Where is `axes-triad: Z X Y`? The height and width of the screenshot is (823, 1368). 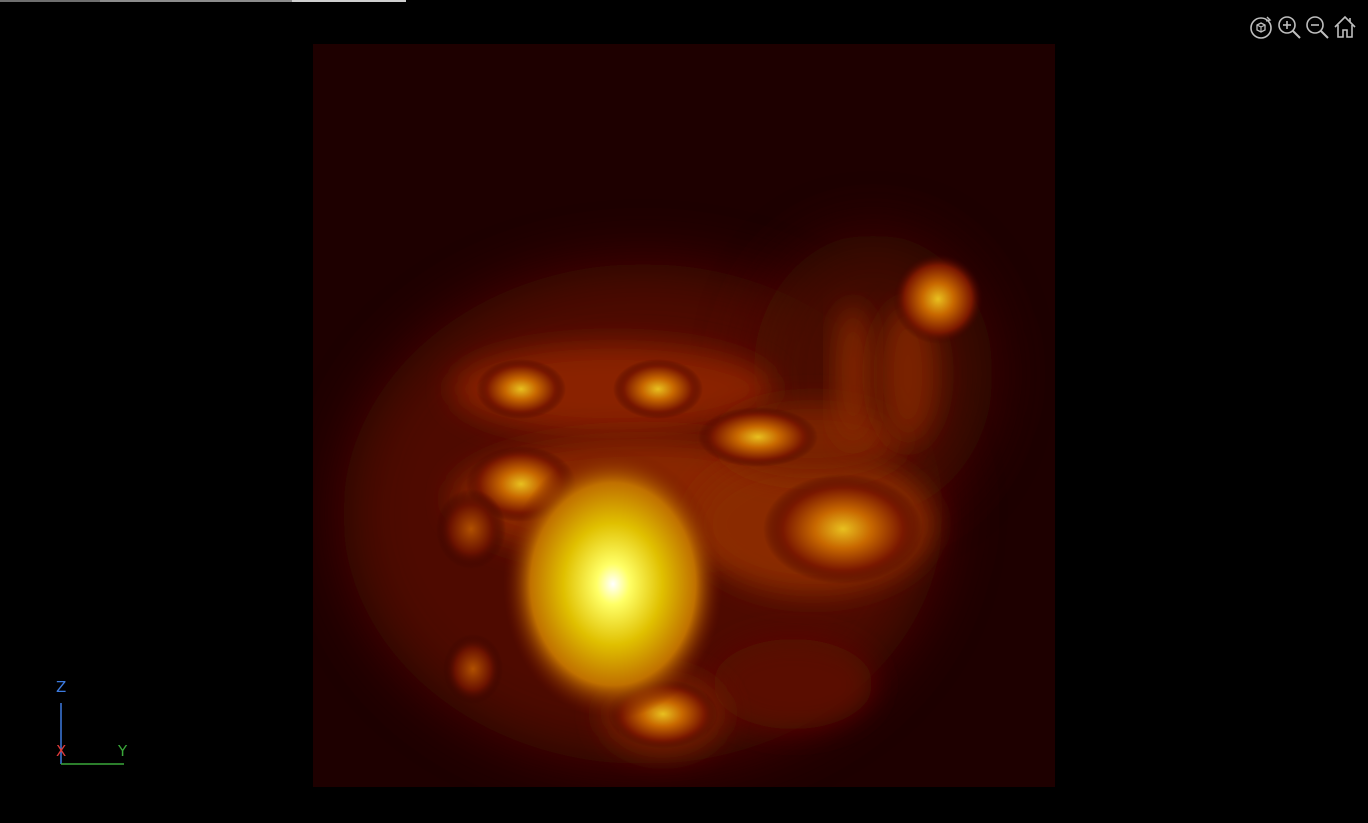
axes-triad: Z X Y is located at coordinates (95, 728).